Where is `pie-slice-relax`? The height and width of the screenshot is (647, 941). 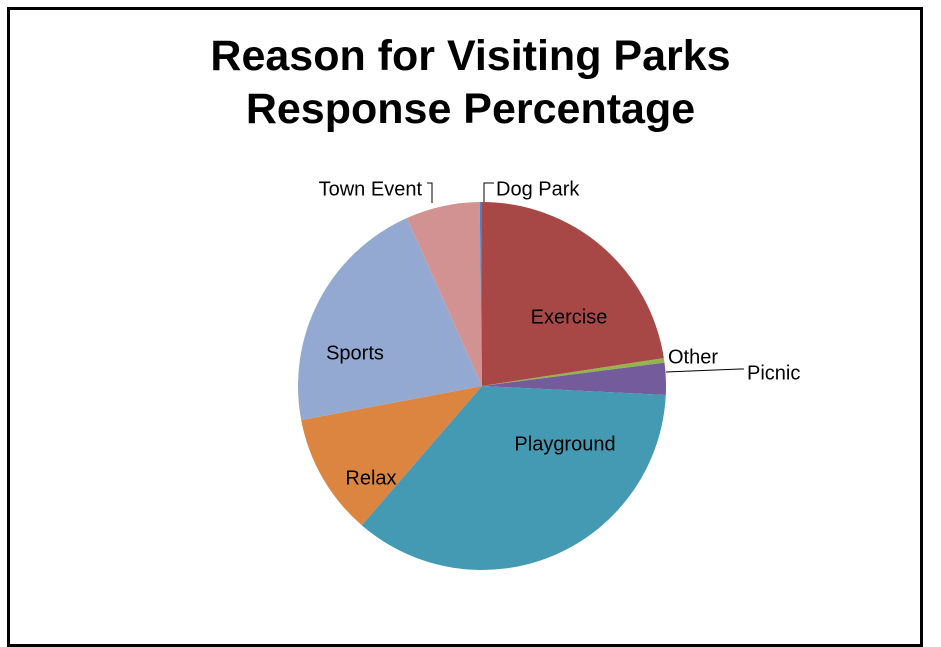 pie-slice-relax is located at coordinates (391, 456).